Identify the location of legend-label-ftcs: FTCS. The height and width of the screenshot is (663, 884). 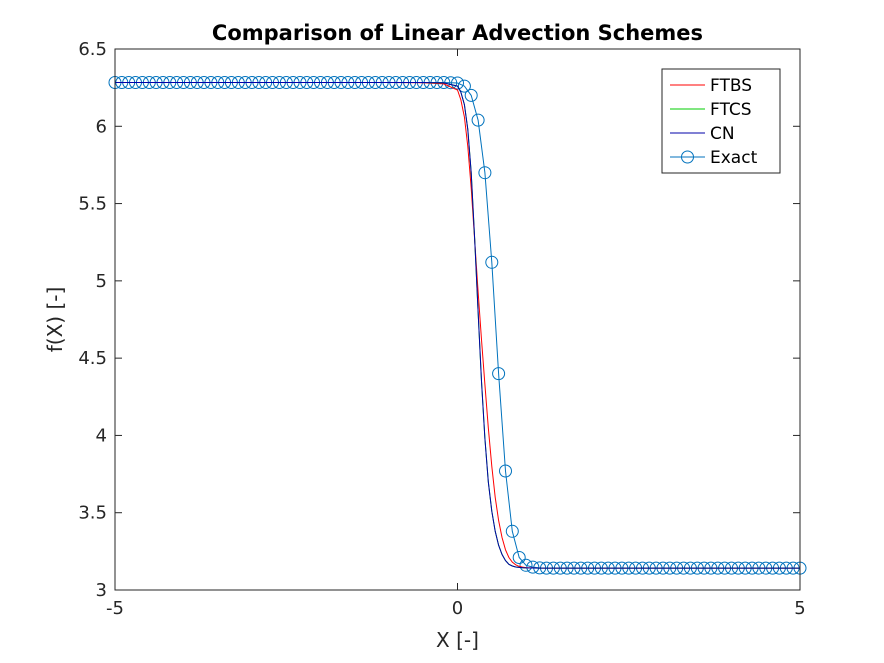
(731, 110).